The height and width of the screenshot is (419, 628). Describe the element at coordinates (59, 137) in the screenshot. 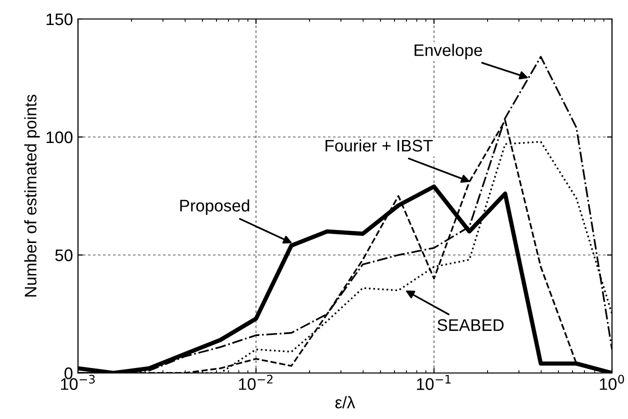

I see `y-tick-label: 100` at that location.